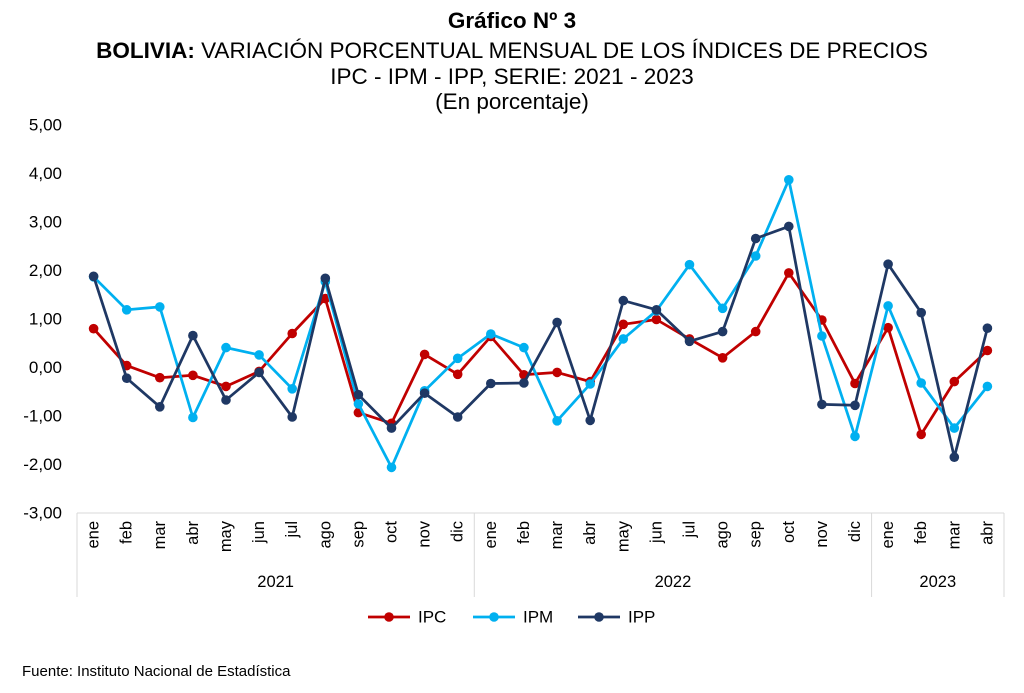  Describe the element at coordinates (42, 416) in the screenshot. I see `y-tick-label: -1,00` at that location.